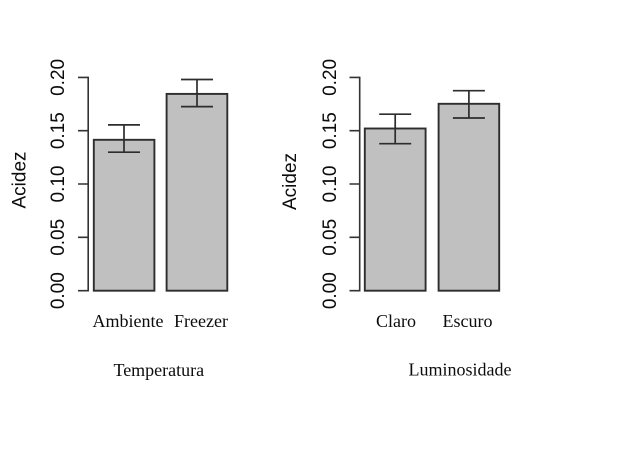  I want to click on svg-text: Luminosidade, so click(460, 370).